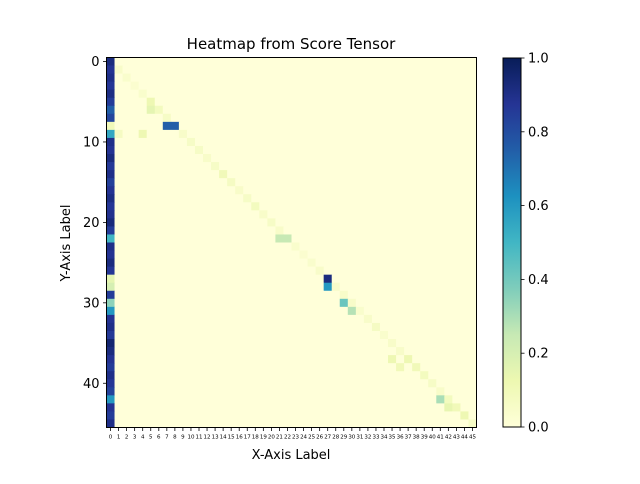  I want to click on colorbar-tick-label: 0.6, so click(538, 206).